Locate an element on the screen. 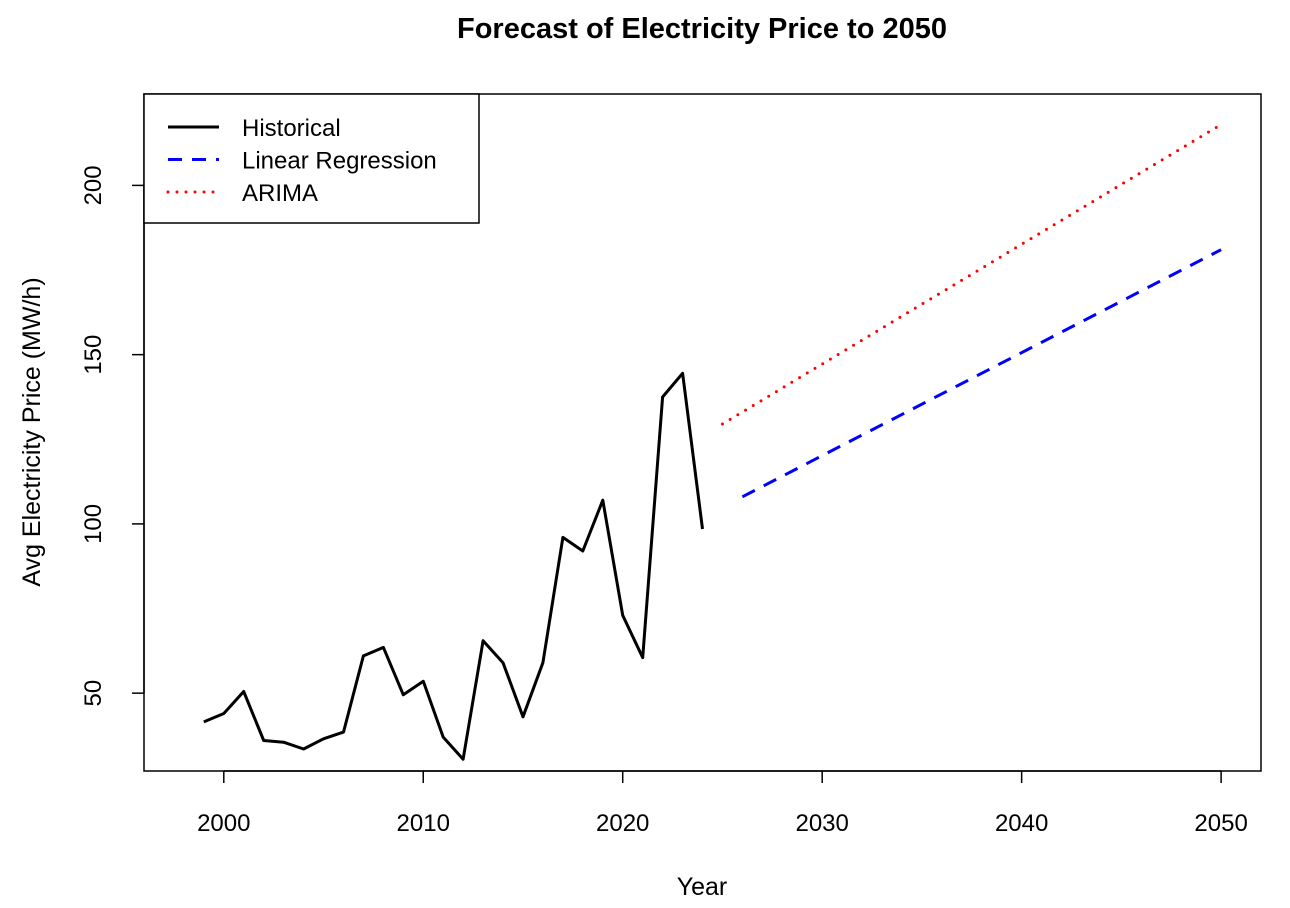 This screenshot has width=1290, height=908. x-tick-label: 2030 is located at coordinates (821, 823).